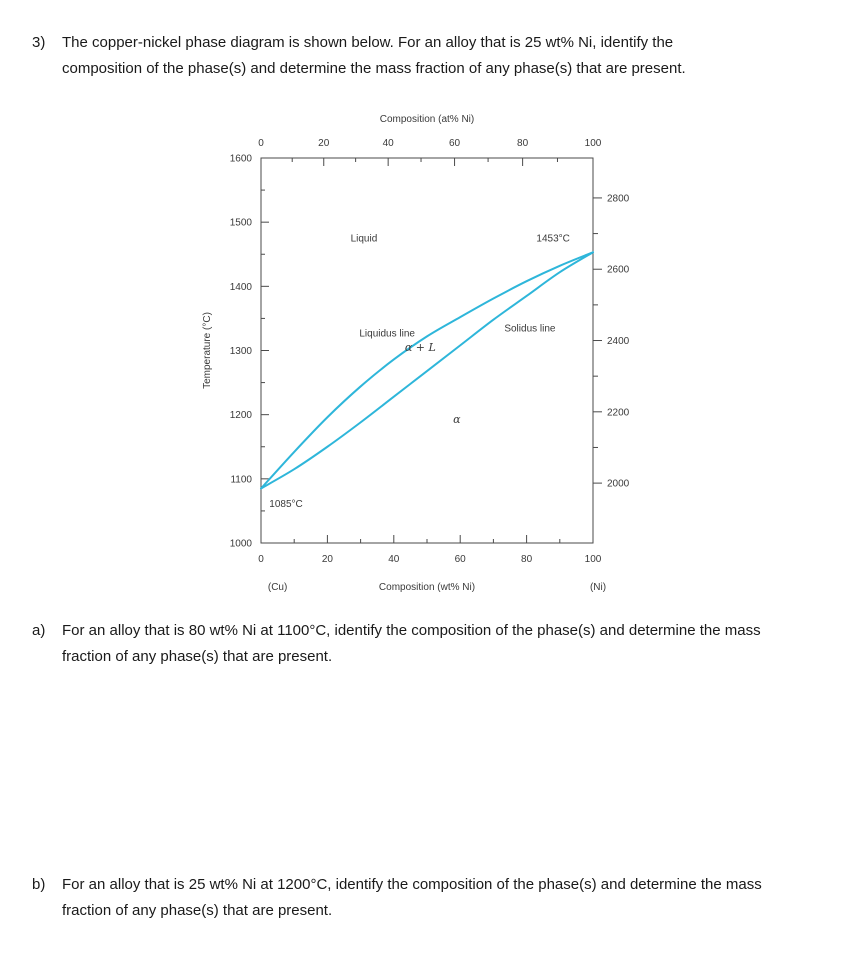 The height and width of the screenshot is (962, 858). Describe the element at coordinates (527, 559) in the screenshot. I see `bottom-axis-tick-label: 80` at that location.